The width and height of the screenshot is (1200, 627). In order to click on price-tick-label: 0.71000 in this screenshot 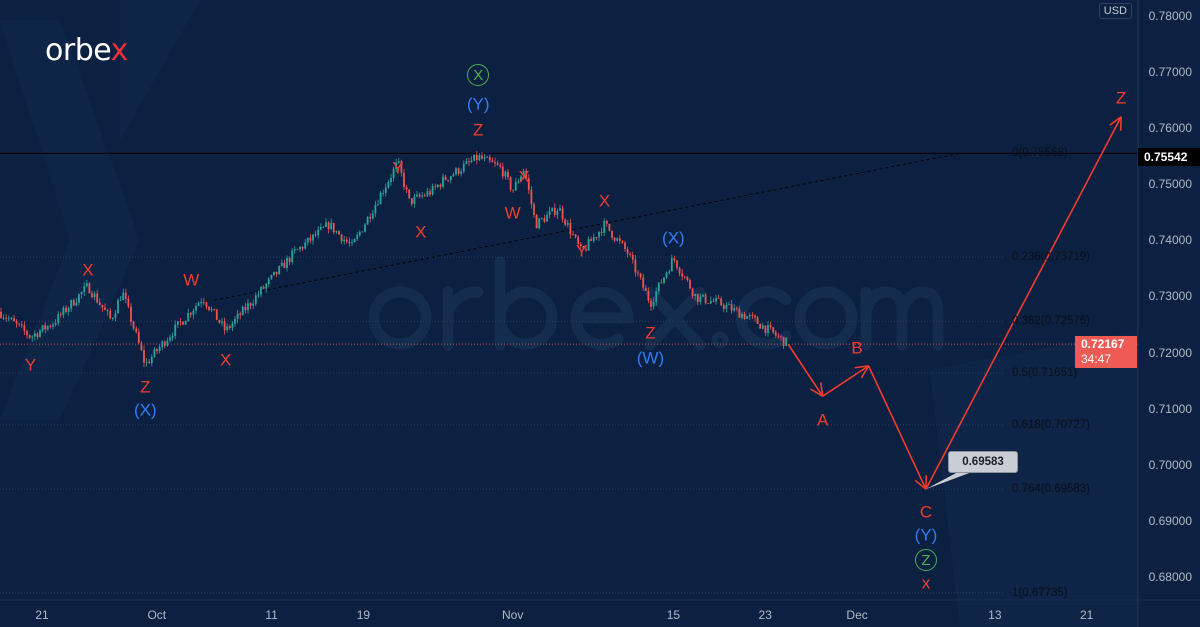, I will do `click(1170, 408)`.